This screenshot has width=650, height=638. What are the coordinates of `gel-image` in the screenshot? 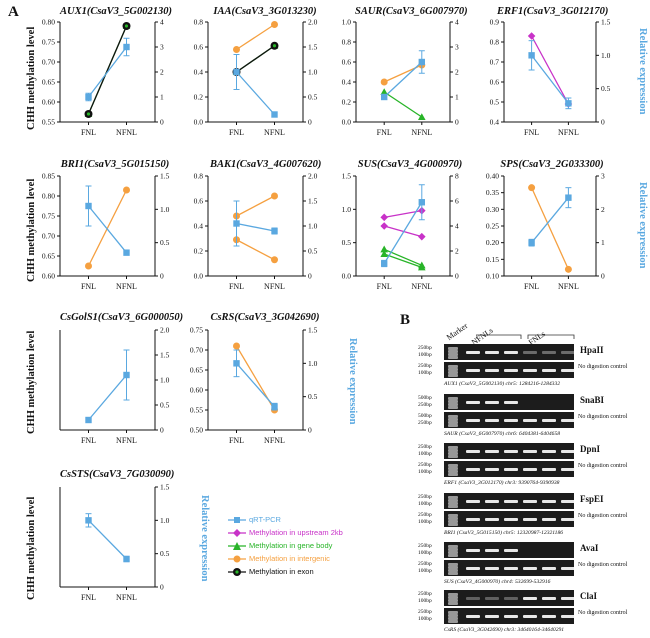 It's located at (509, 469).